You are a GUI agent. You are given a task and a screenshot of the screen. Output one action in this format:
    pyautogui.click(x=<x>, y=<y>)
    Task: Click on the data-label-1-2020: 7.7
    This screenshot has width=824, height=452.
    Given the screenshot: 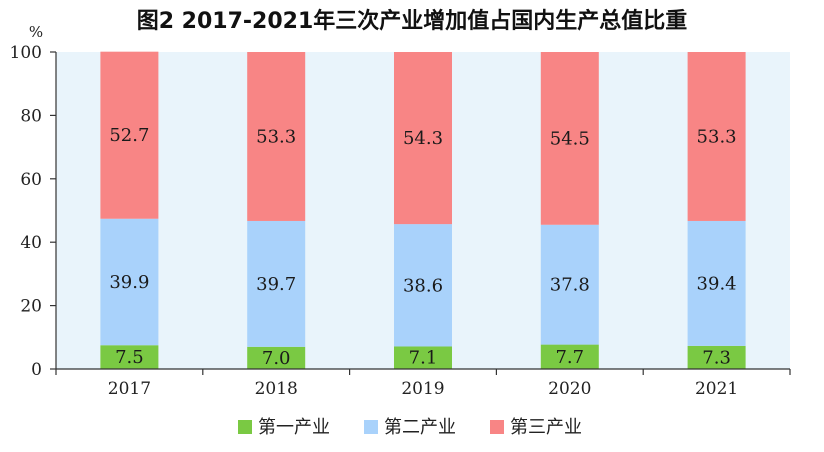 What is the action you would take?
    pyautogui.click(x=569, y=357)
    